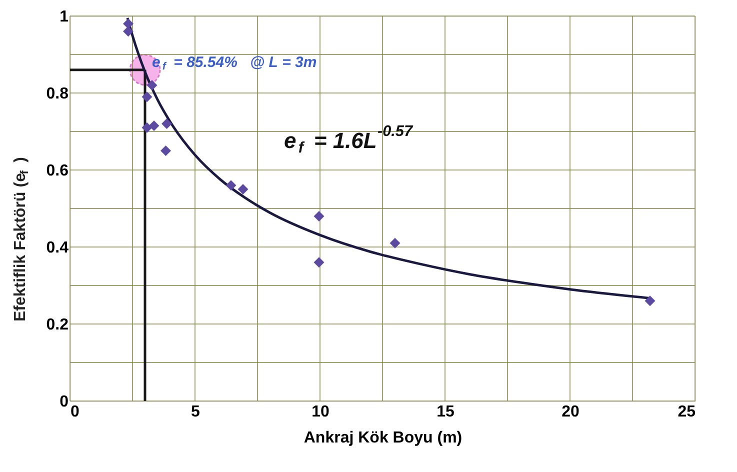 This screenshot has width=737, height=472. What do you see at coordinates (64, 17) in the screenshot?
I see `y-tick-label: 1` at bounding box center [64, 17].